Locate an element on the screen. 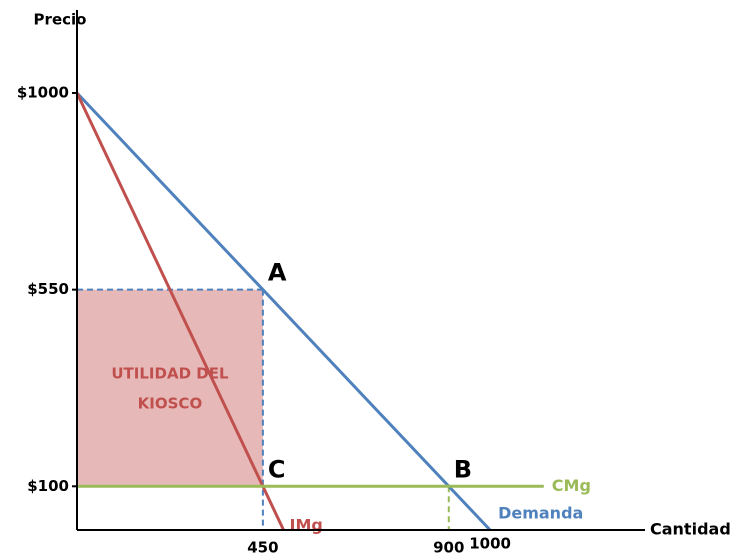 This screenshot has height=554, width=739. x-tick-label: 450 is located at coordinates (262, 546).